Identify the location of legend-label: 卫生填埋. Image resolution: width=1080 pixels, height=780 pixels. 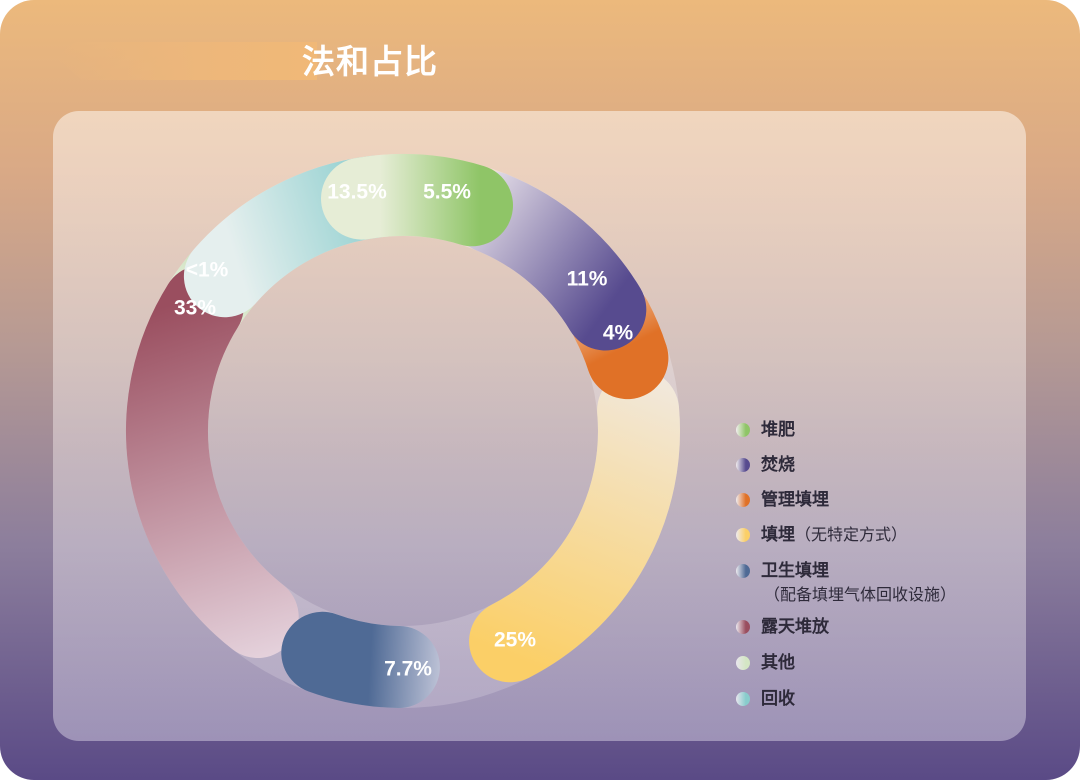
(795, 571).